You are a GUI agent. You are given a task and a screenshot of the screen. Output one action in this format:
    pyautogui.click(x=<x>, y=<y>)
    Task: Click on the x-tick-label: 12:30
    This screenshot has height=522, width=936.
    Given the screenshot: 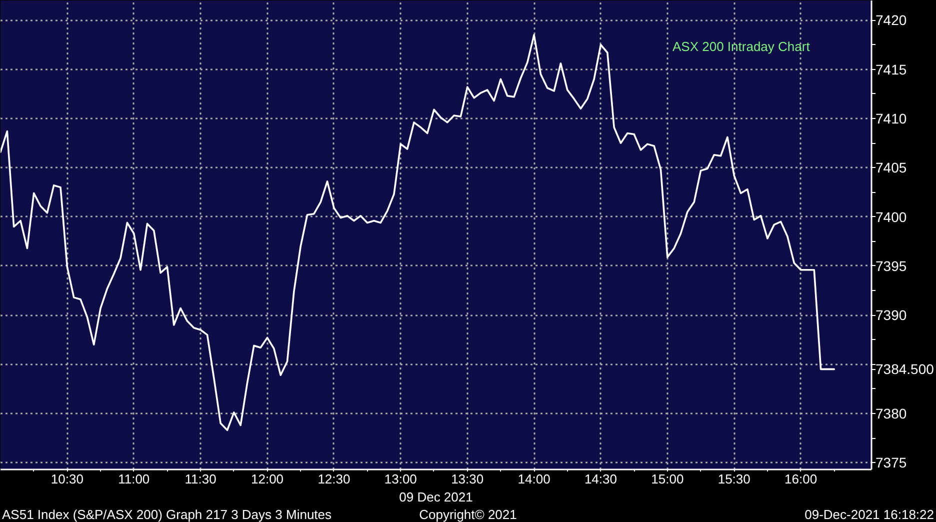 What is the action you would take?
    pyautogui.click(x=334, y=479)
    